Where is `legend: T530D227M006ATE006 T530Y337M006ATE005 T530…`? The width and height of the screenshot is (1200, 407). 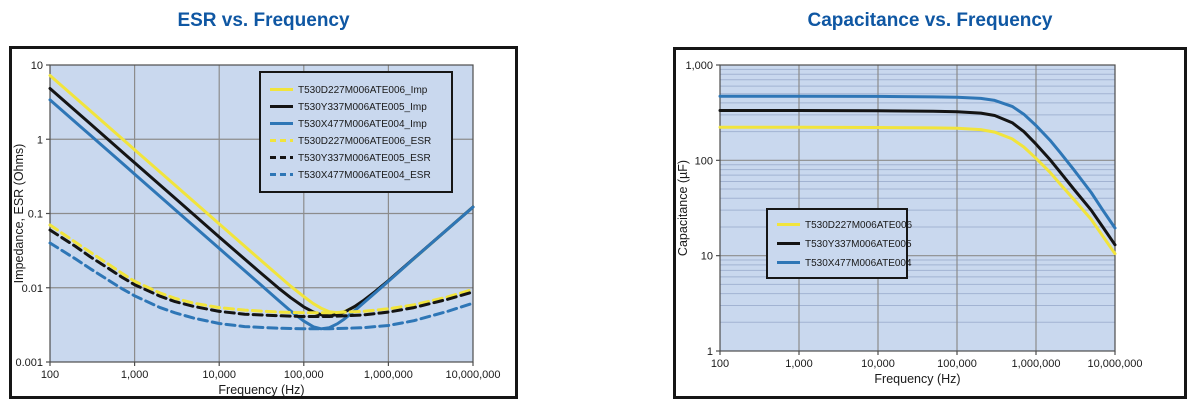 legend: T530D227M006ATE006 T530Y337M006ATE005 T530… is located at coordinates (839, 243).